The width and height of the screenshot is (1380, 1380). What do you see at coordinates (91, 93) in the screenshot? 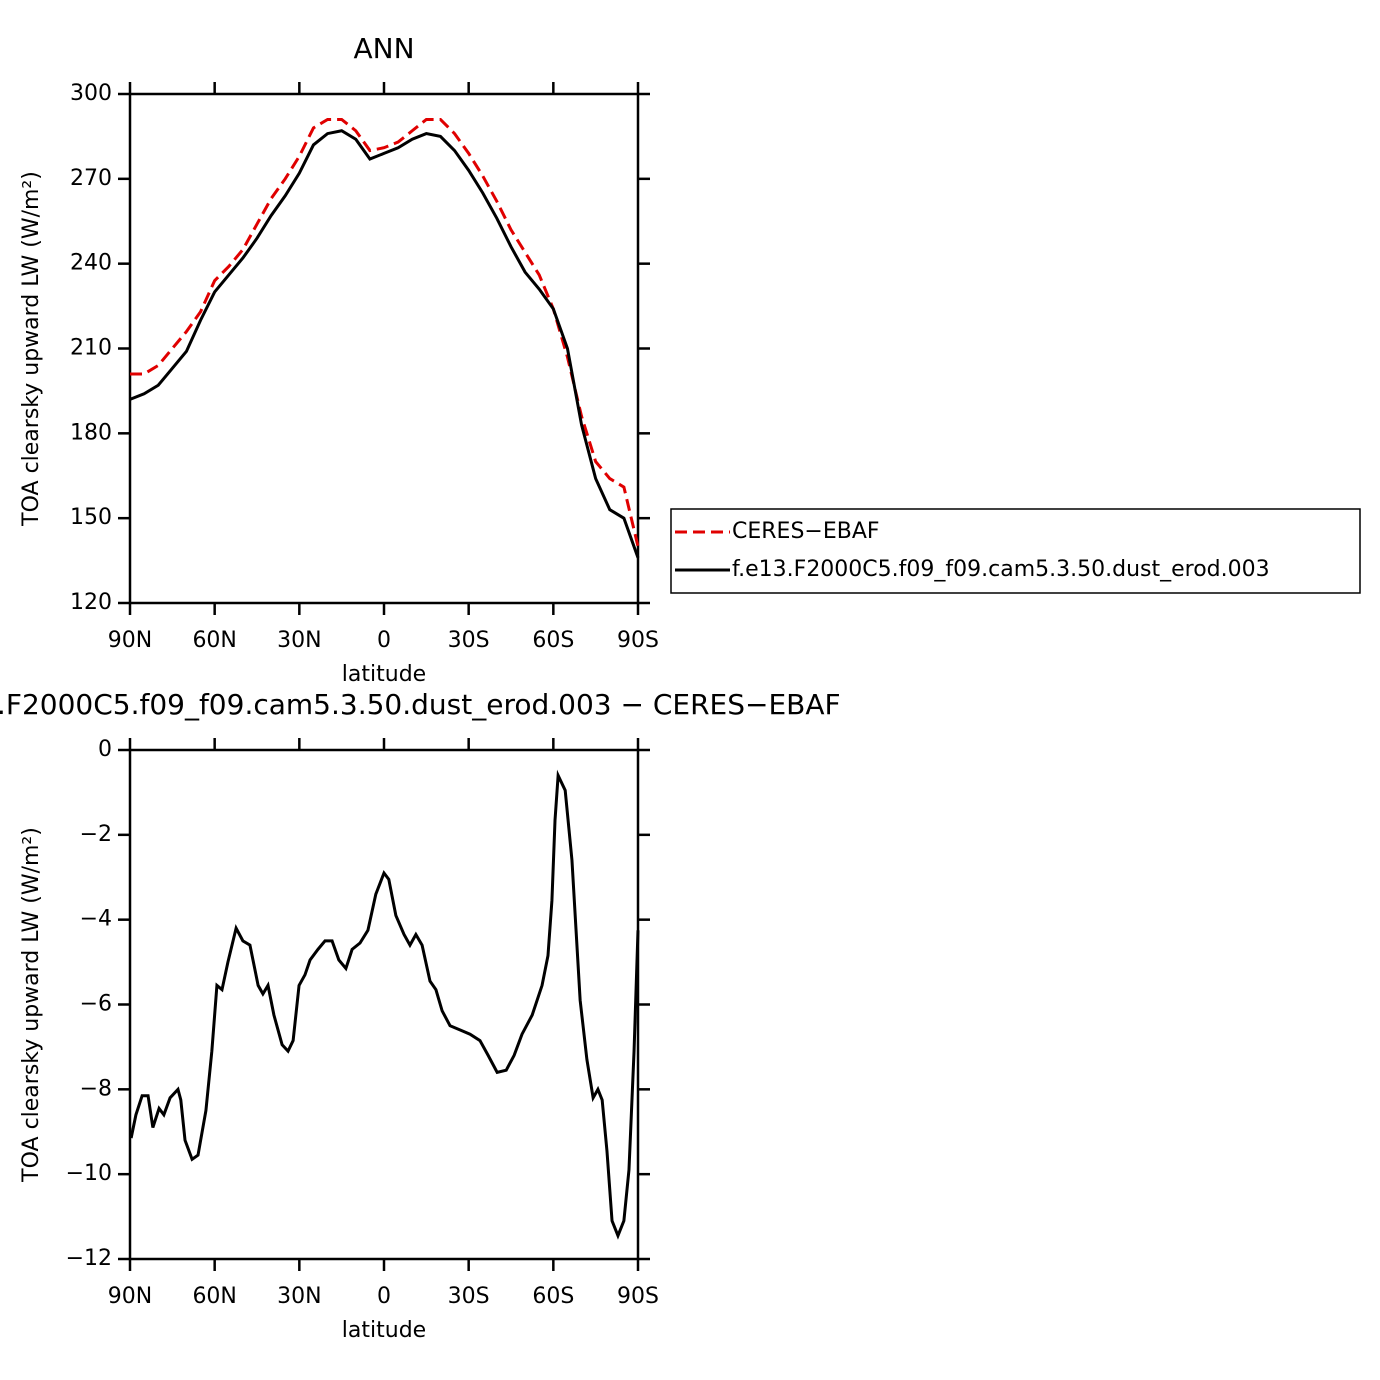
I see `y-tick-label: 300` at bounding box center [91, 93].